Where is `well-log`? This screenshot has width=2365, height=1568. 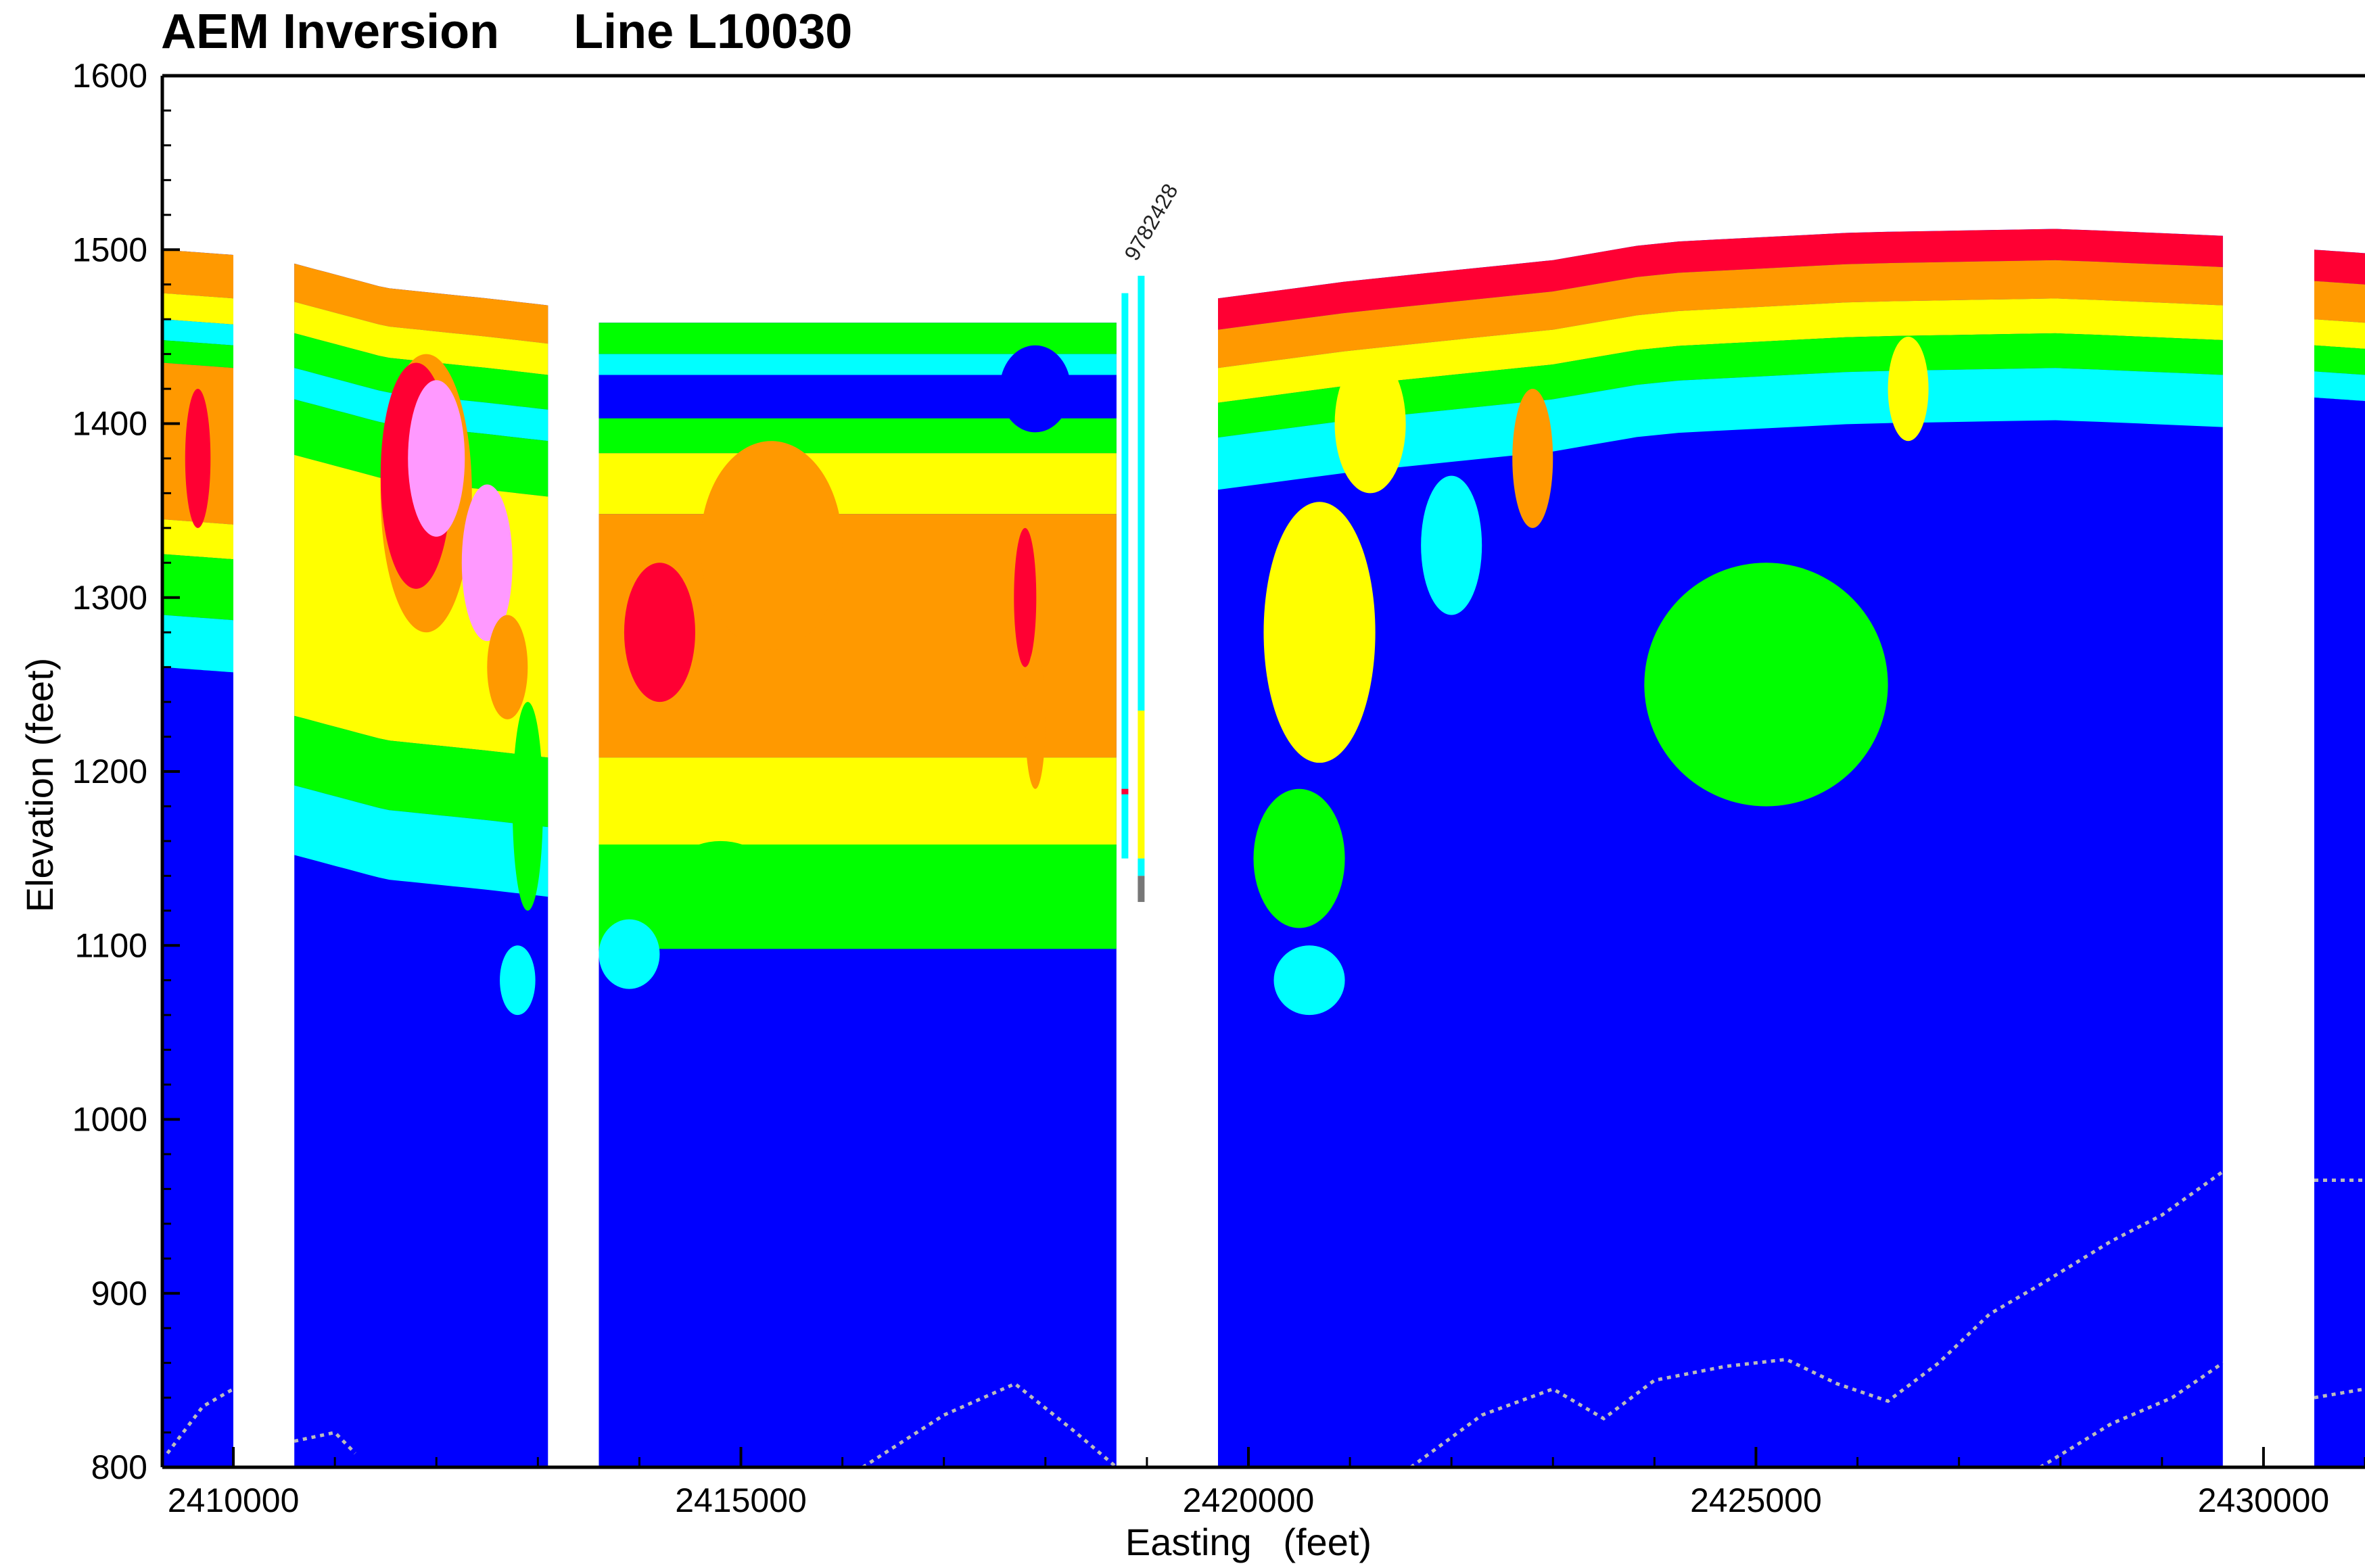 well-log is located at coordinates (1133, 588).